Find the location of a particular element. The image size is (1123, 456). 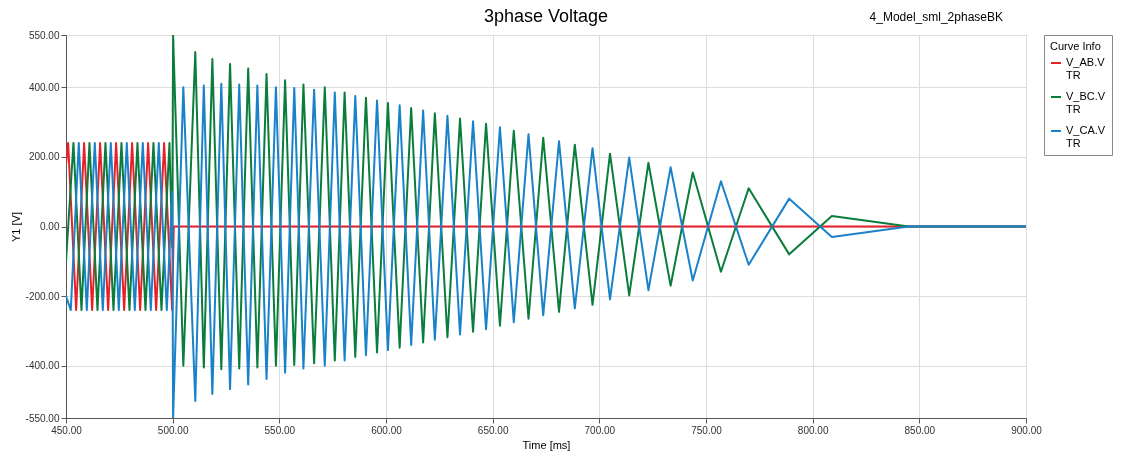

legend-label: V_BC.V TR is located at coordinates (1086, 102).